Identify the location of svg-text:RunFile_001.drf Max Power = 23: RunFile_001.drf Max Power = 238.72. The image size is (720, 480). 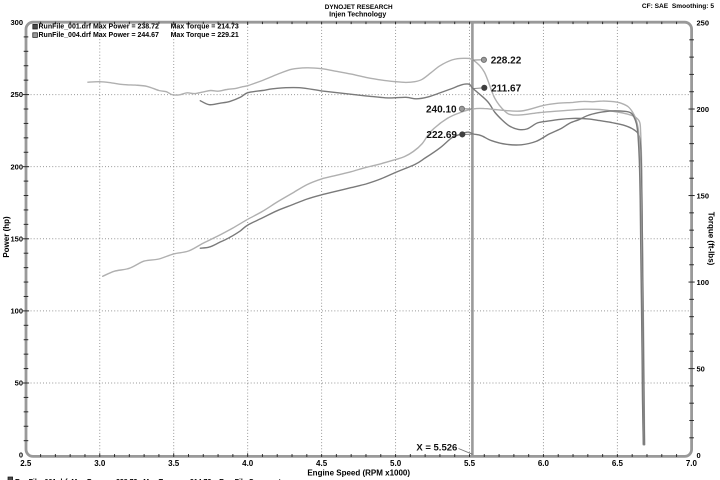
(99, 27).